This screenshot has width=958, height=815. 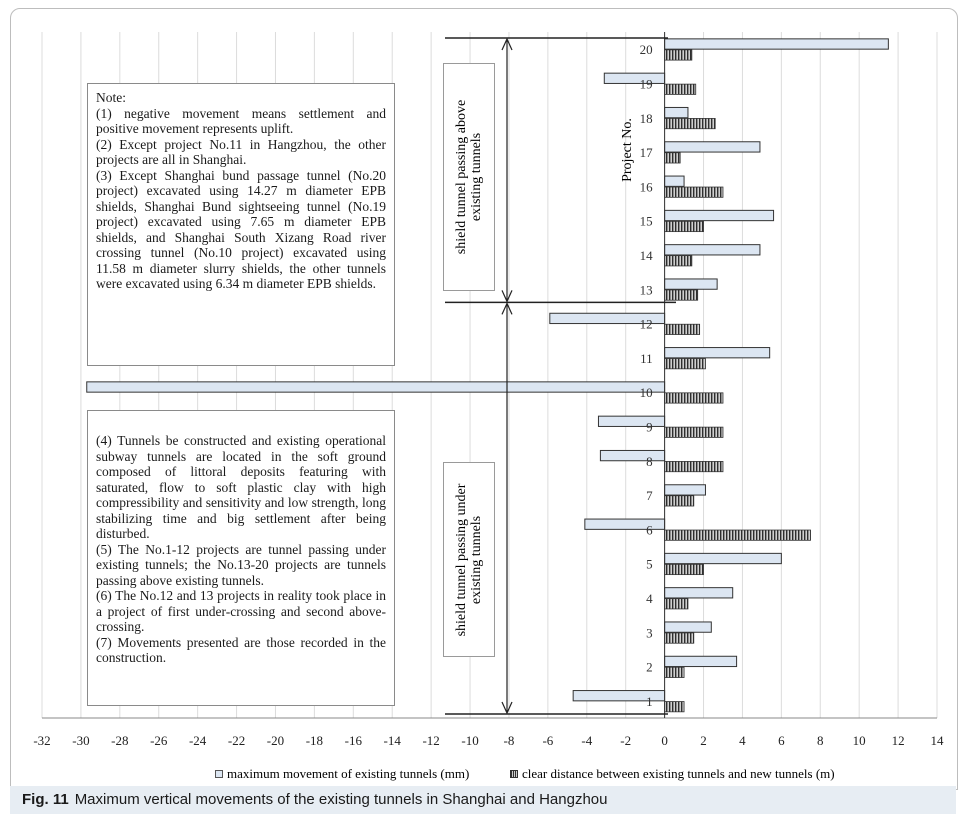 I want to click on x-tick-label: 2, so click(x=703, y=740).